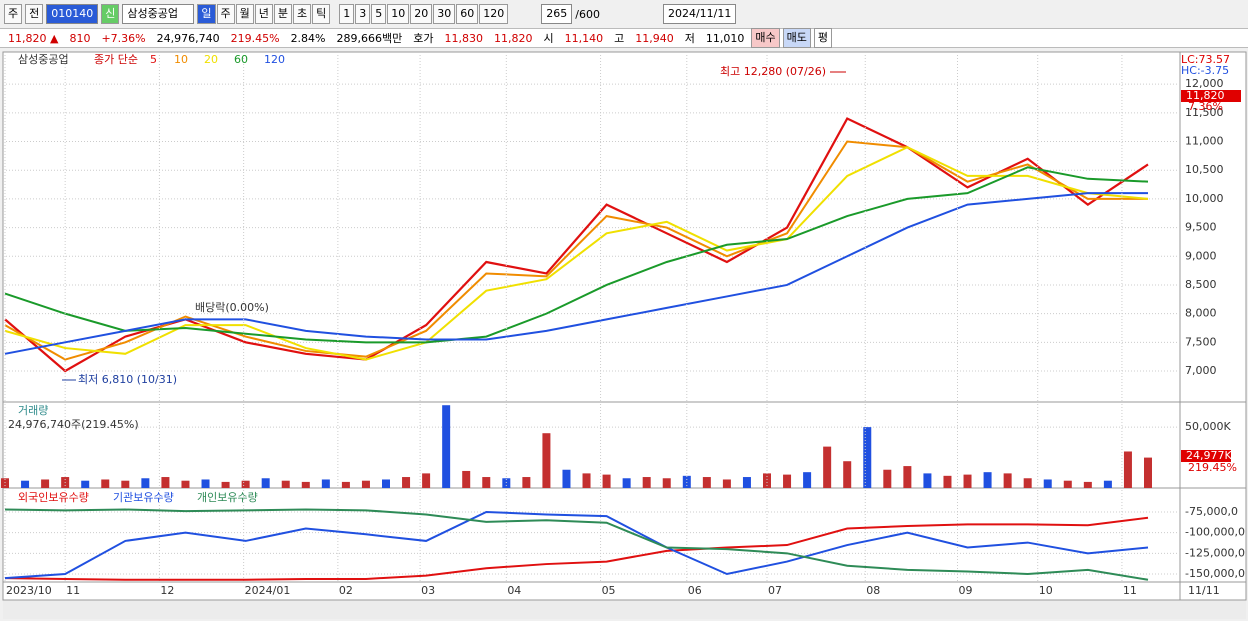  I want to click on panel-subtitle: 24,976,740주(219.45%), so click(73, 424).